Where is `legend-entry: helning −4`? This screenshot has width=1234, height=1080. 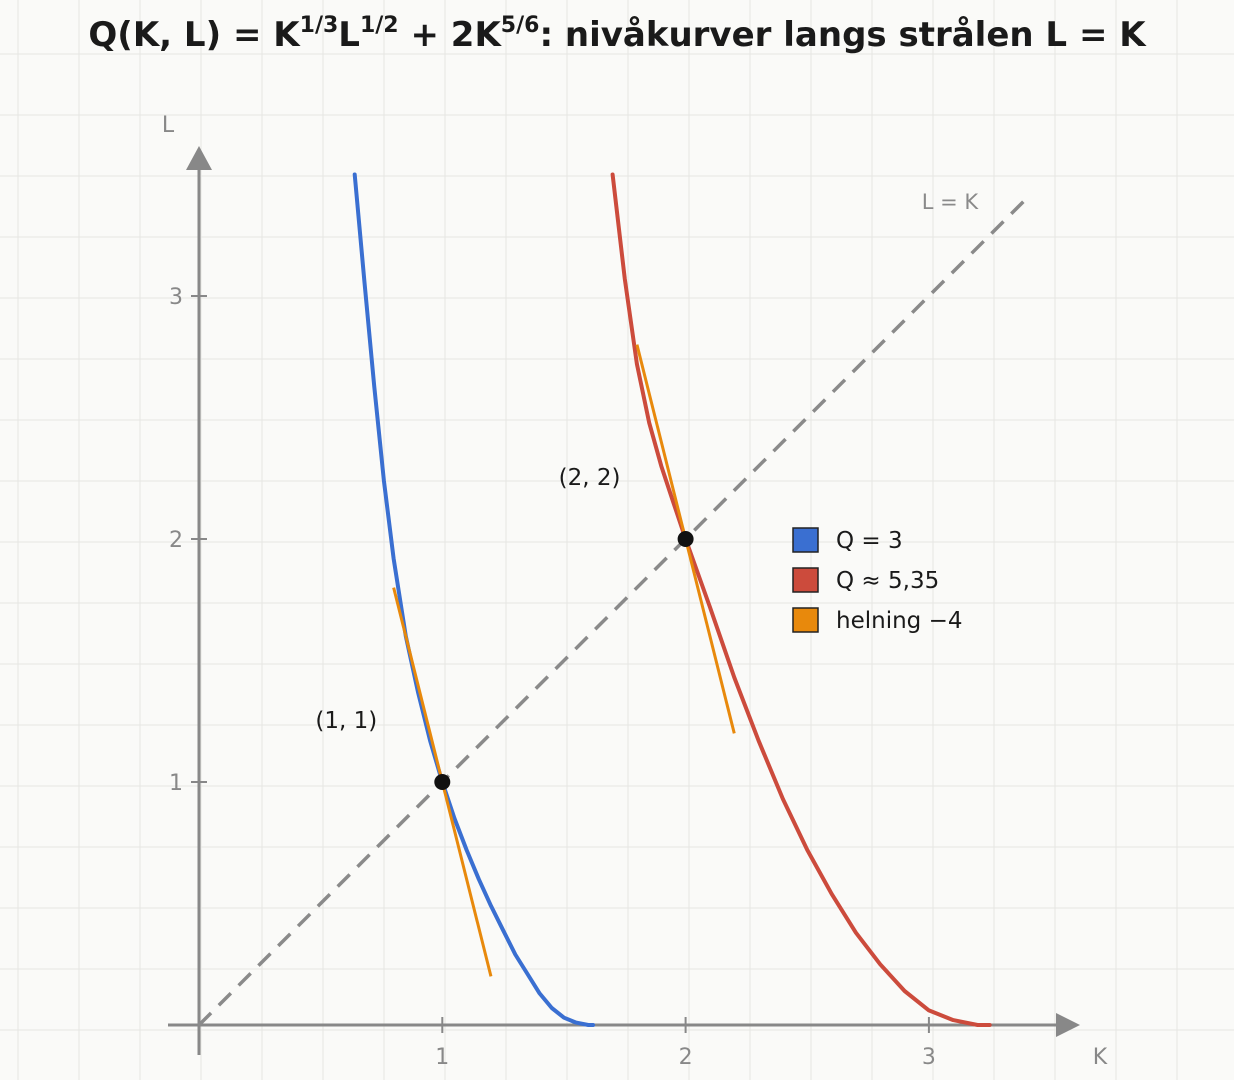 legend-entry: helning −4 is located at coordinates (899, 621).